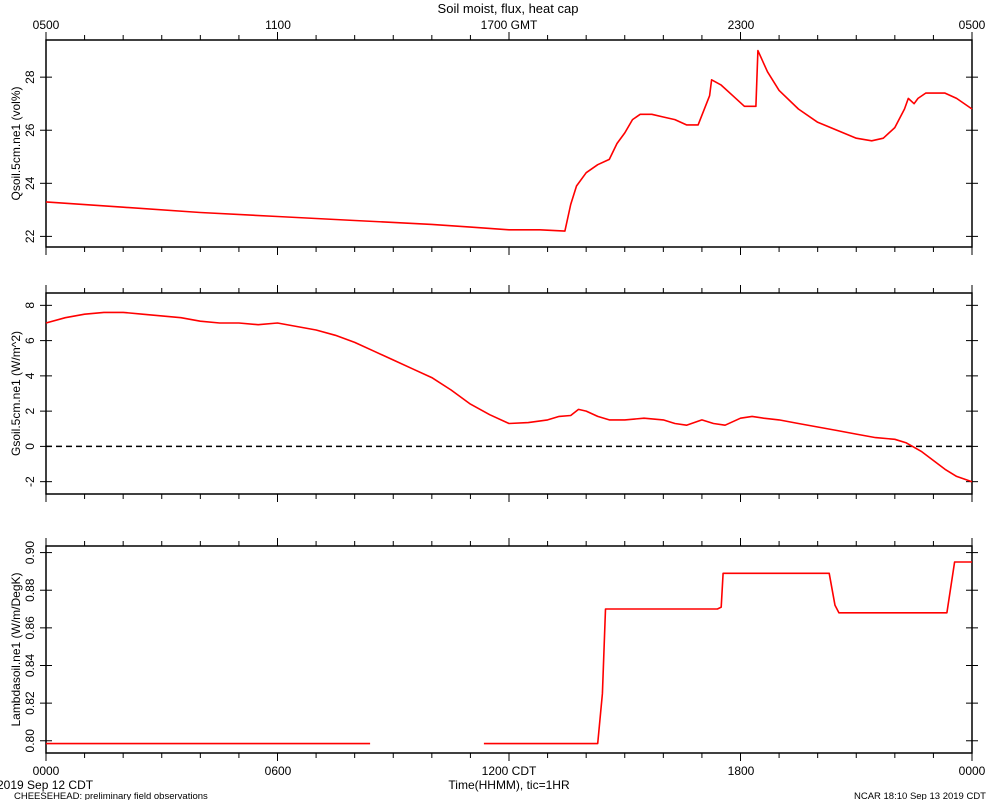 The height and width of the screenshot is (805, 1000). What do you see at coordinates (509, 785) in the screenshot?
I see `x-axis-label: Time(HHMM), tic=1HR` at bounding box center [509, 785].